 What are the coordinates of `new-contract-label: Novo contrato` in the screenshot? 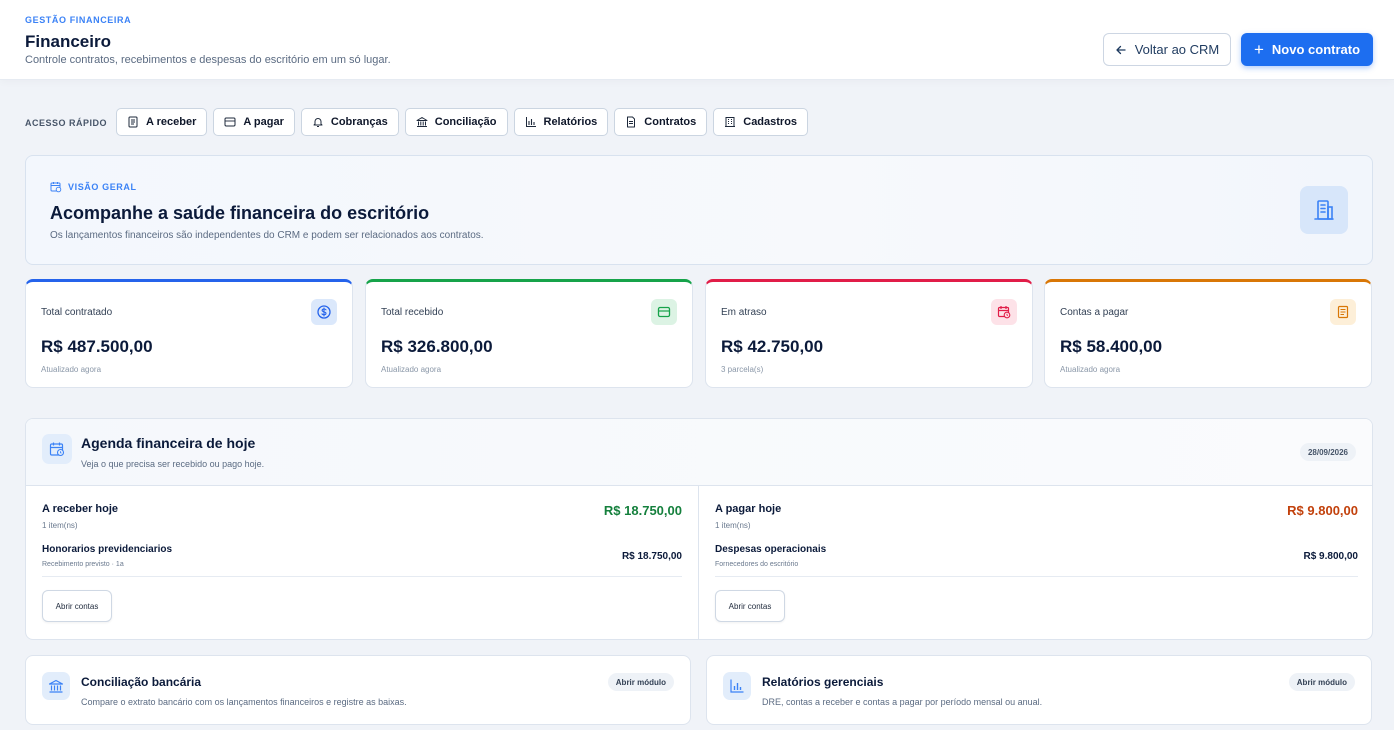 It's located at (1316, 49).